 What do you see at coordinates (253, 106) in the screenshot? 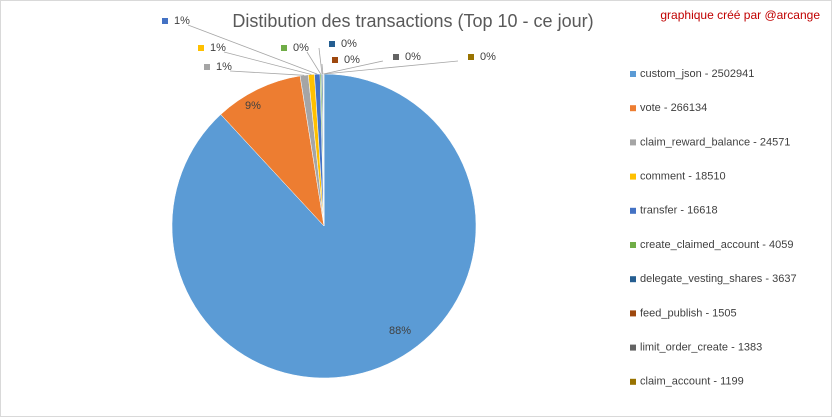
I see `data-label: 9%` at bounding box center [253, 106].